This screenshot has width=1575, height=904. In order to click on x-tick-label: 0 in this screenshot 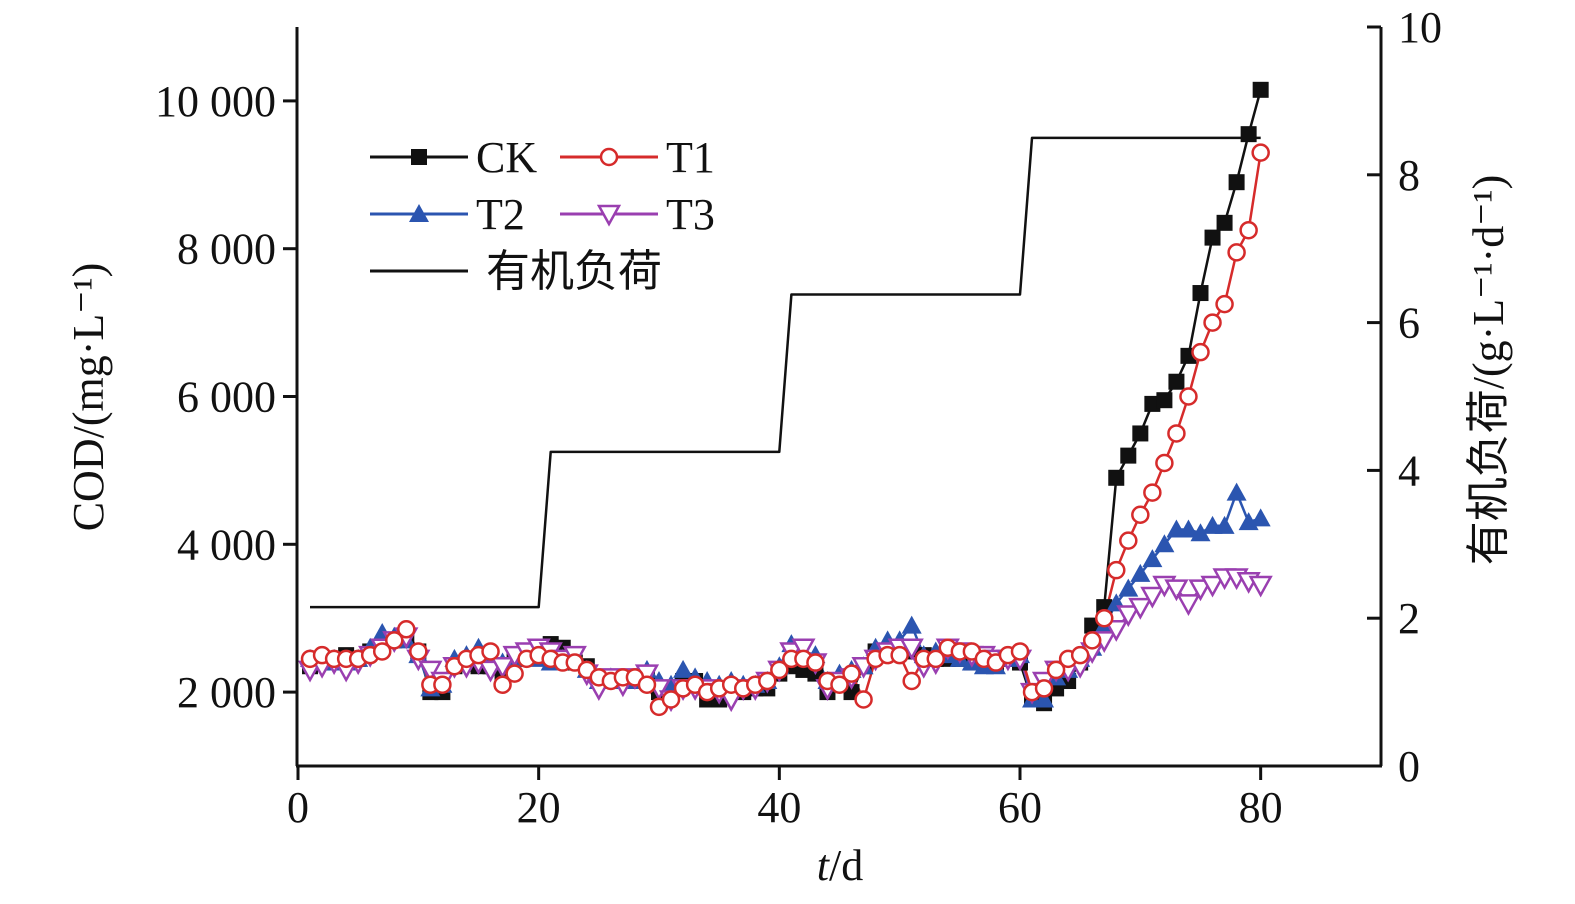, I will do `click(298, 807)`.